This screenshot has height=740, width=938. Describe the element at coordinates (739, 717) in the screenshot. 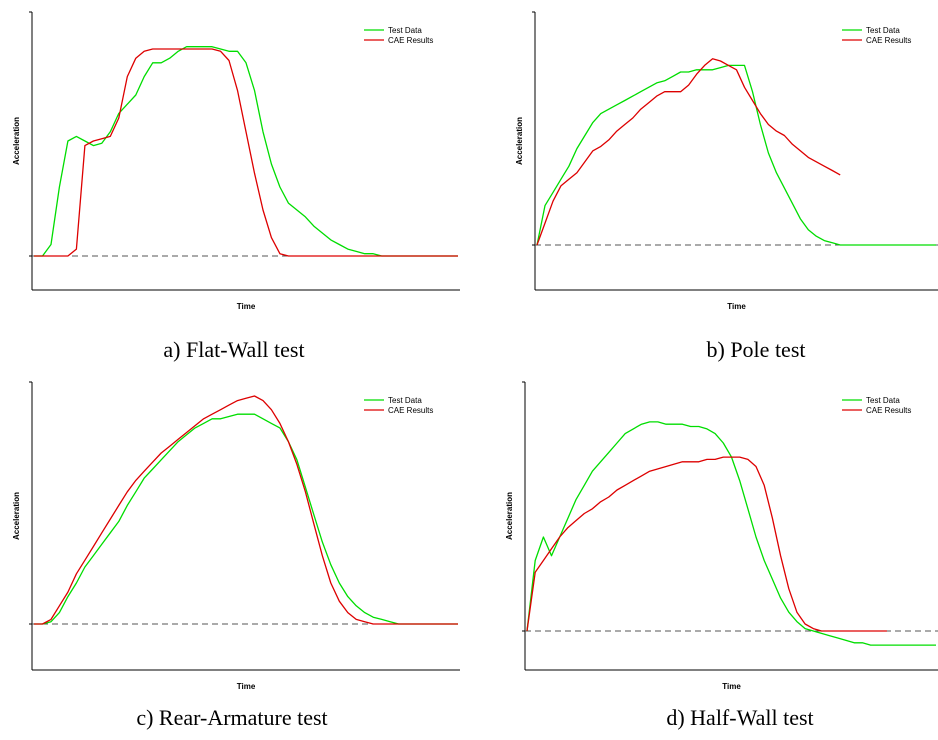

I see `panel-caption: d) Half-Wall test` at that location.